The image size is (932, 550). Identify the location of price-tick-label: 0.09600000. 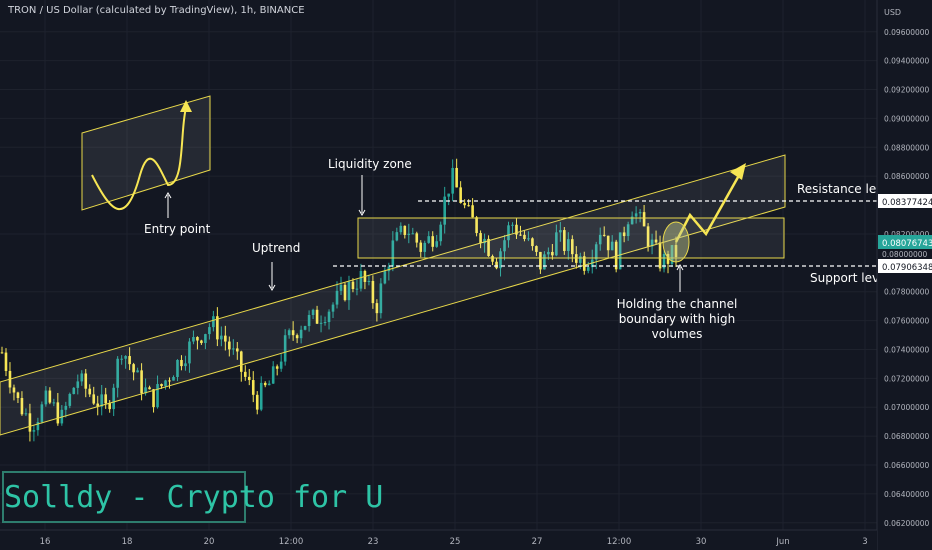
(907, 32).